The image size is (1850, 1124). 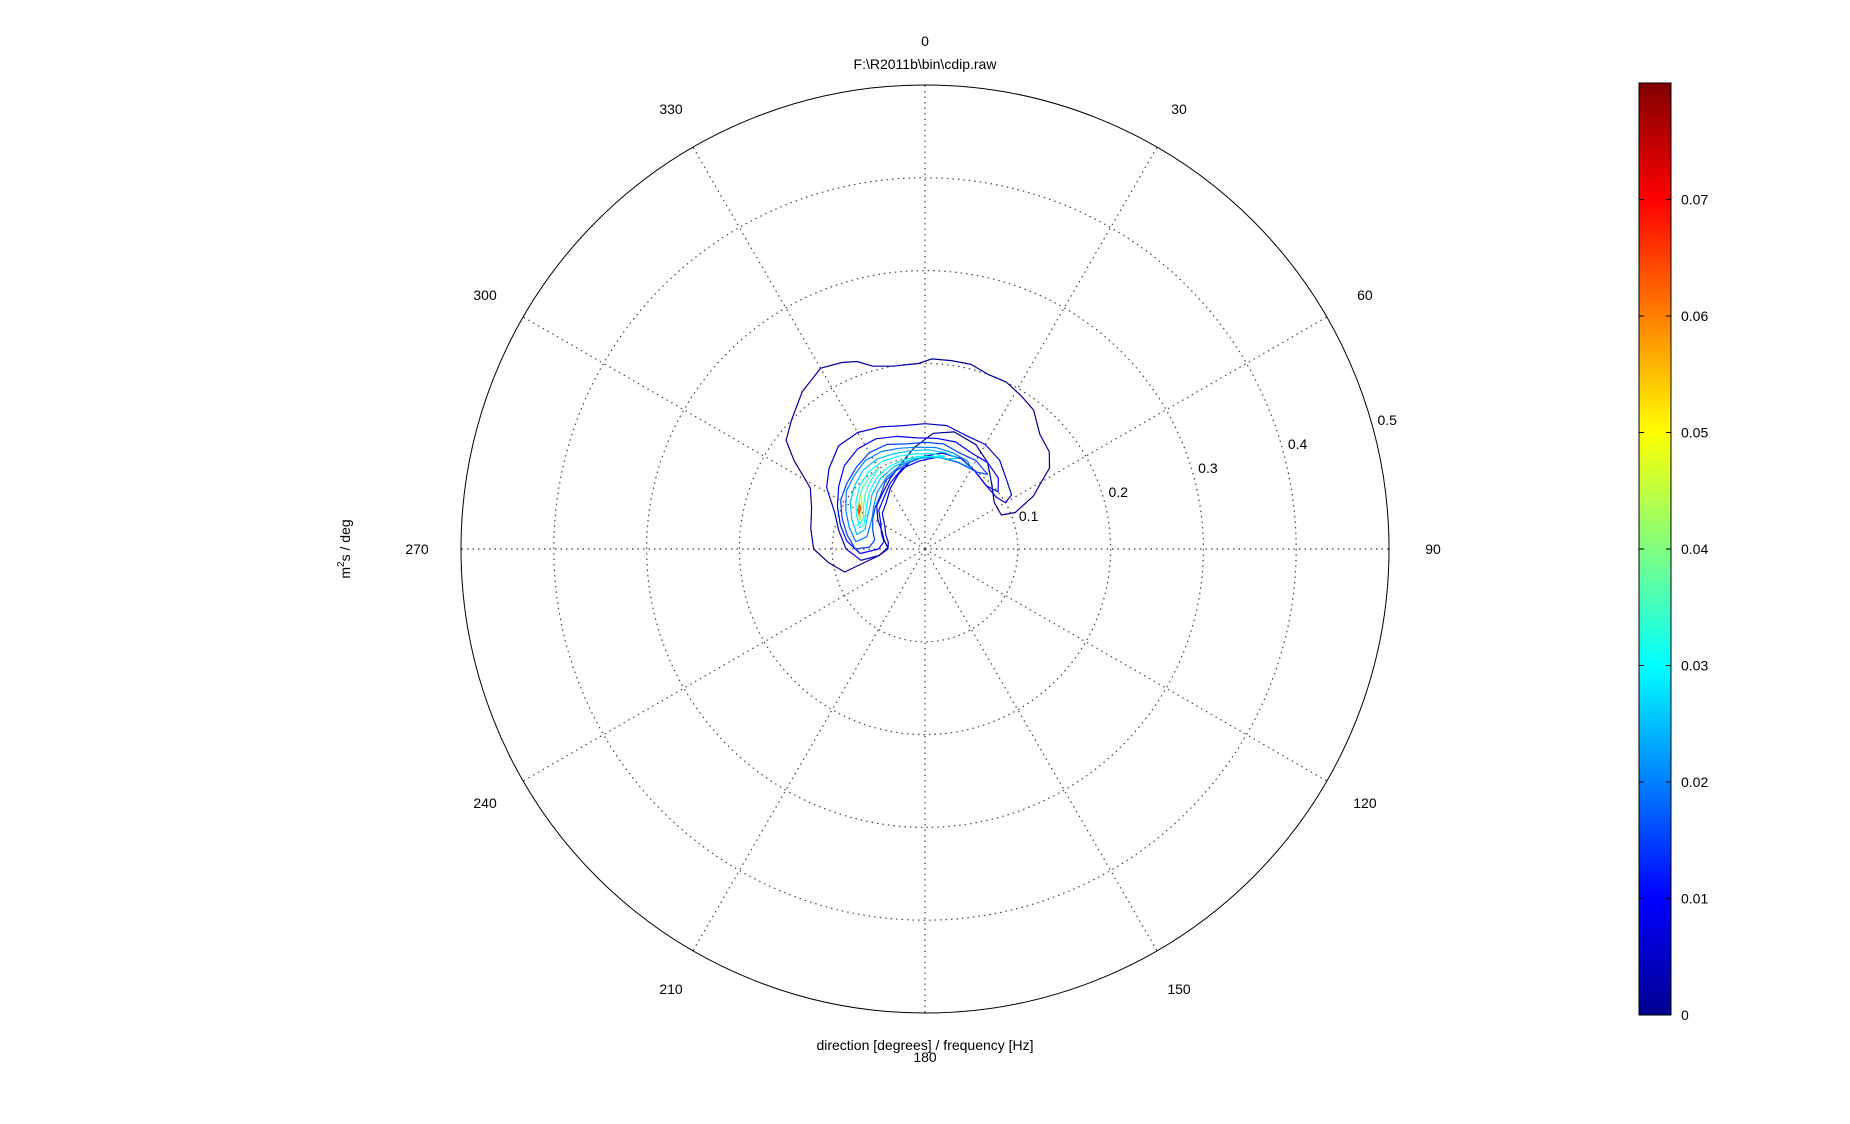 What do you see at coordinates (1685, 1015) in the screenshot?
I see `colorbar-tick-label-0: 0` at bounding box center [1685, 1015].